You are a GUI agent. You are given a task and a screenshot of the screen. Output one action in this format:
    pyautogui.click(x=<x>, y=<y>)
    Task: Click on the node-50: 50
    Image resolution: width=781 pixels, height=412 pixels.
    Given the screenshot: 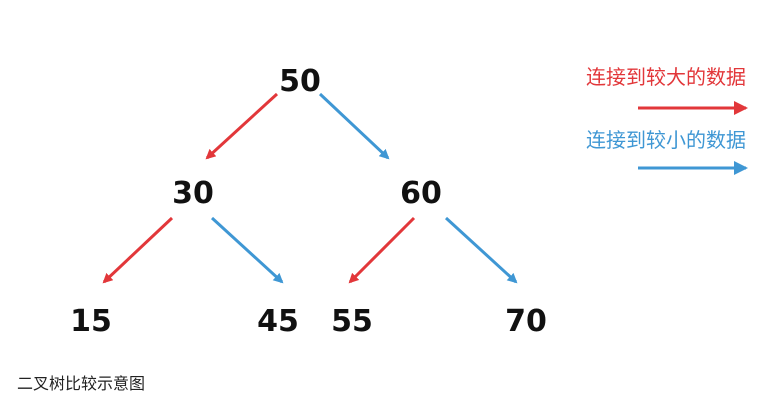 What is the action you would take?
    pyautogui.click(x=300, y=81)
    